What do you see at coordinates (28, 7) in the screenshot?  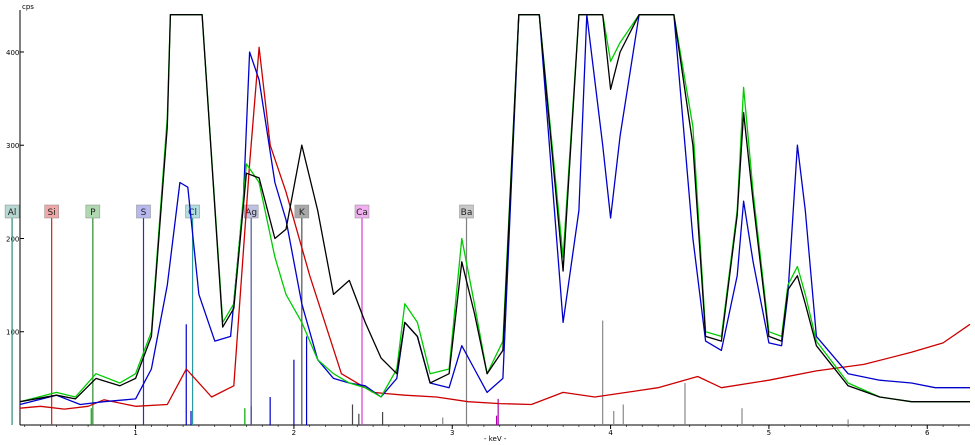 I see `y-axis-label: cps` at bounding box center [28, 7].